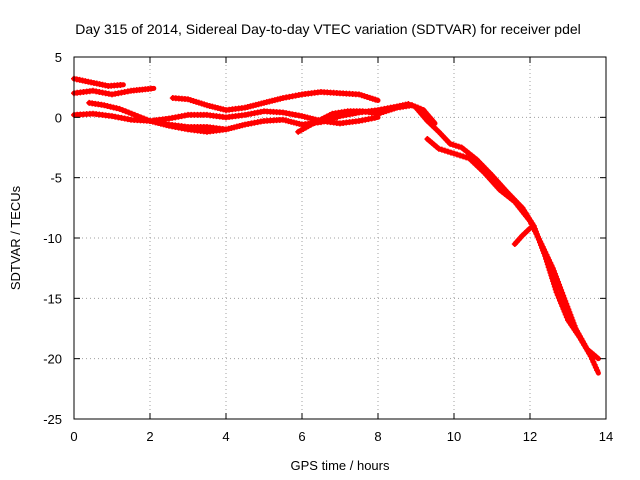  What do you see at coordinates (454, 436) in the screenshot?
I see `x-tick-label: 10` at bounding box center [454, 436].